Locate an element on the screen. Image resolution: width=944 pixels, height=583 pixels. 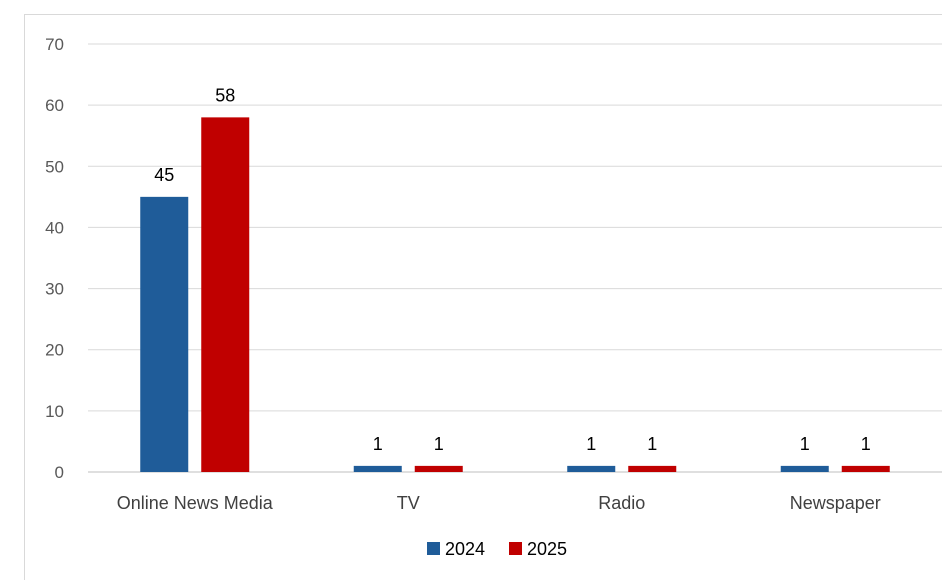
data-label: 45 is located at coordinates (164, 175).